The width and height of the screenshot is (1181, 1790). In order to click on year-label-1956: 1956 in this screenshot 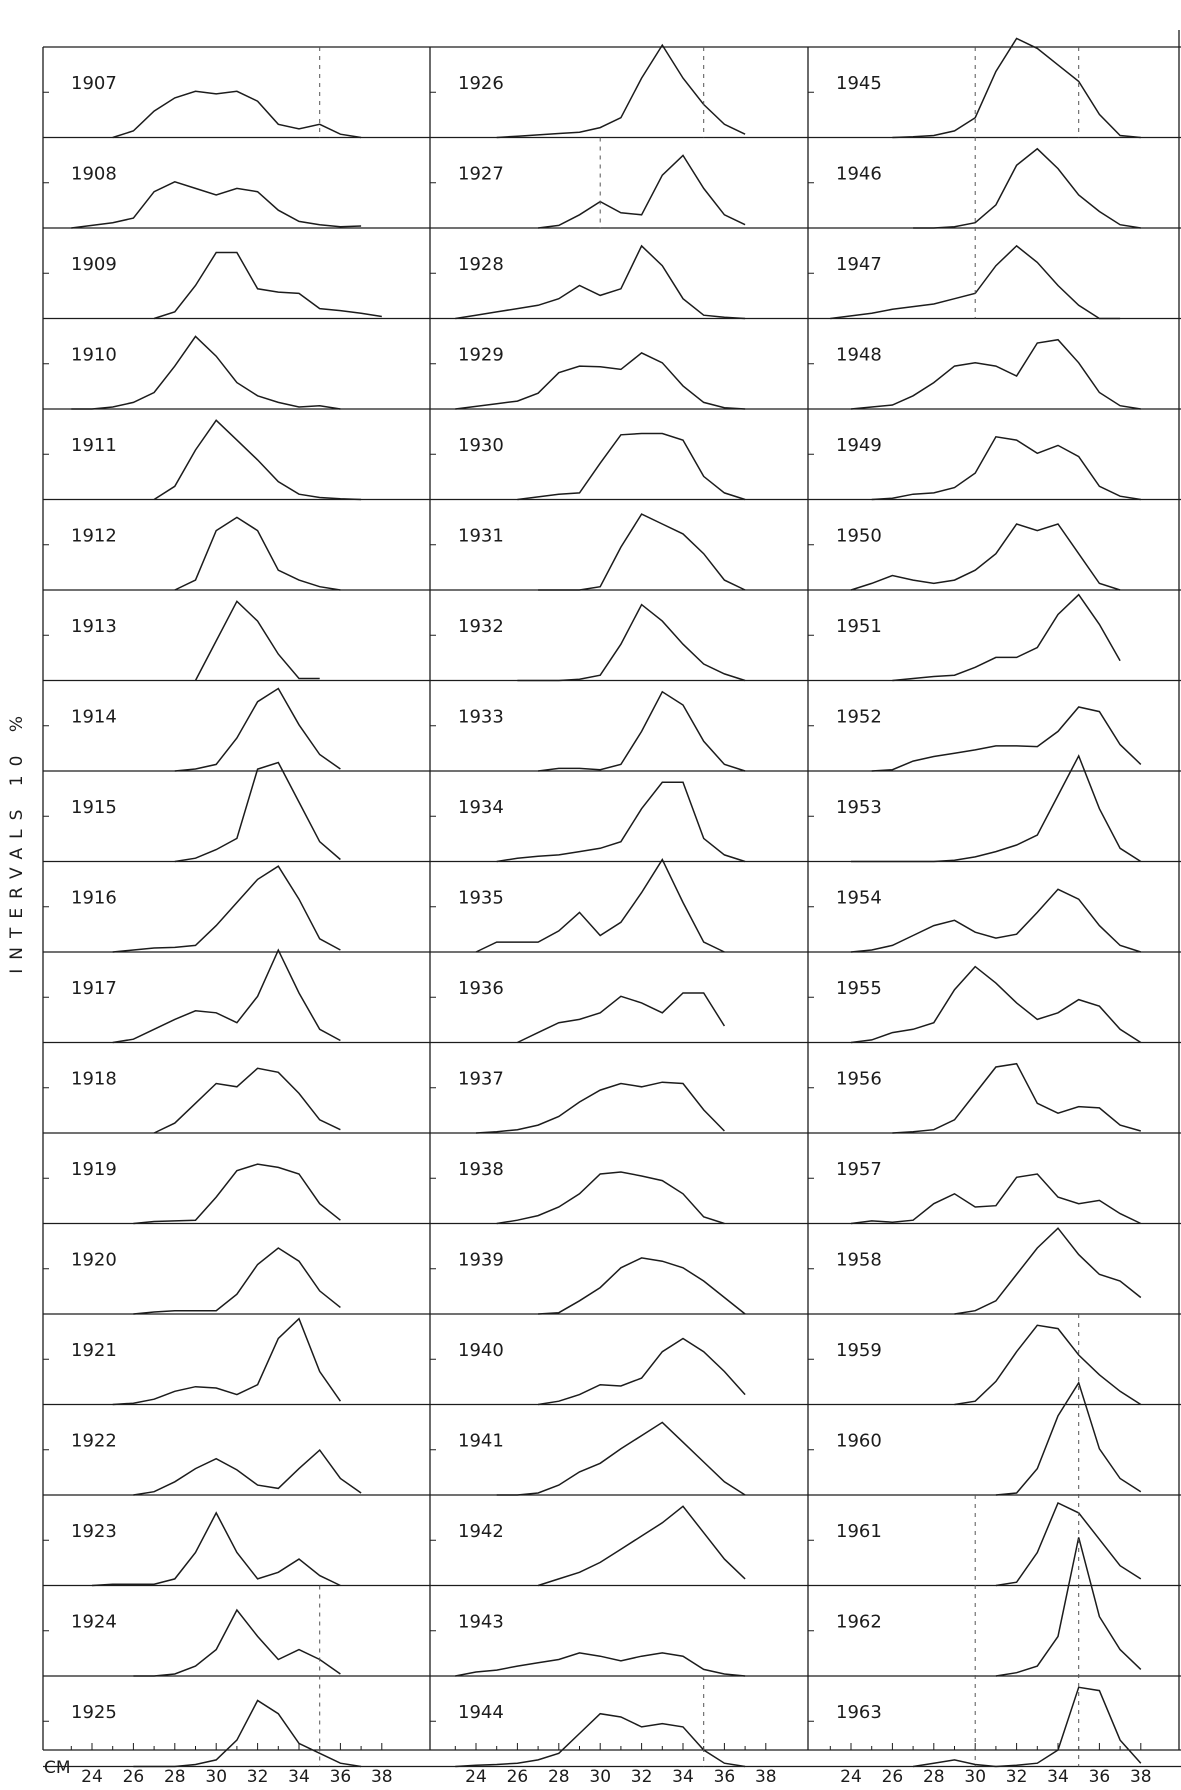, I will do `click(859, 1079)`.